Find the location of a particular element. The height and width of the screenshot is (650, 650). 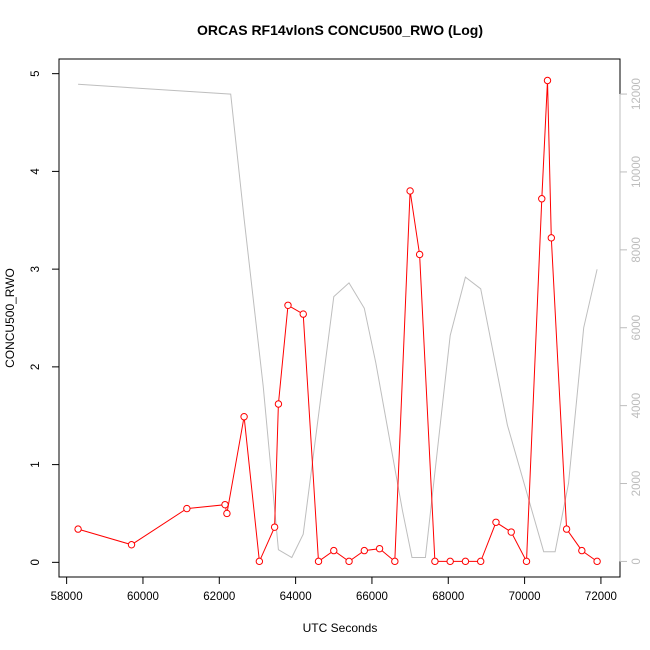

y-axis-left: 0 1 2 3 4 5 is located at coordinates (45, 318).